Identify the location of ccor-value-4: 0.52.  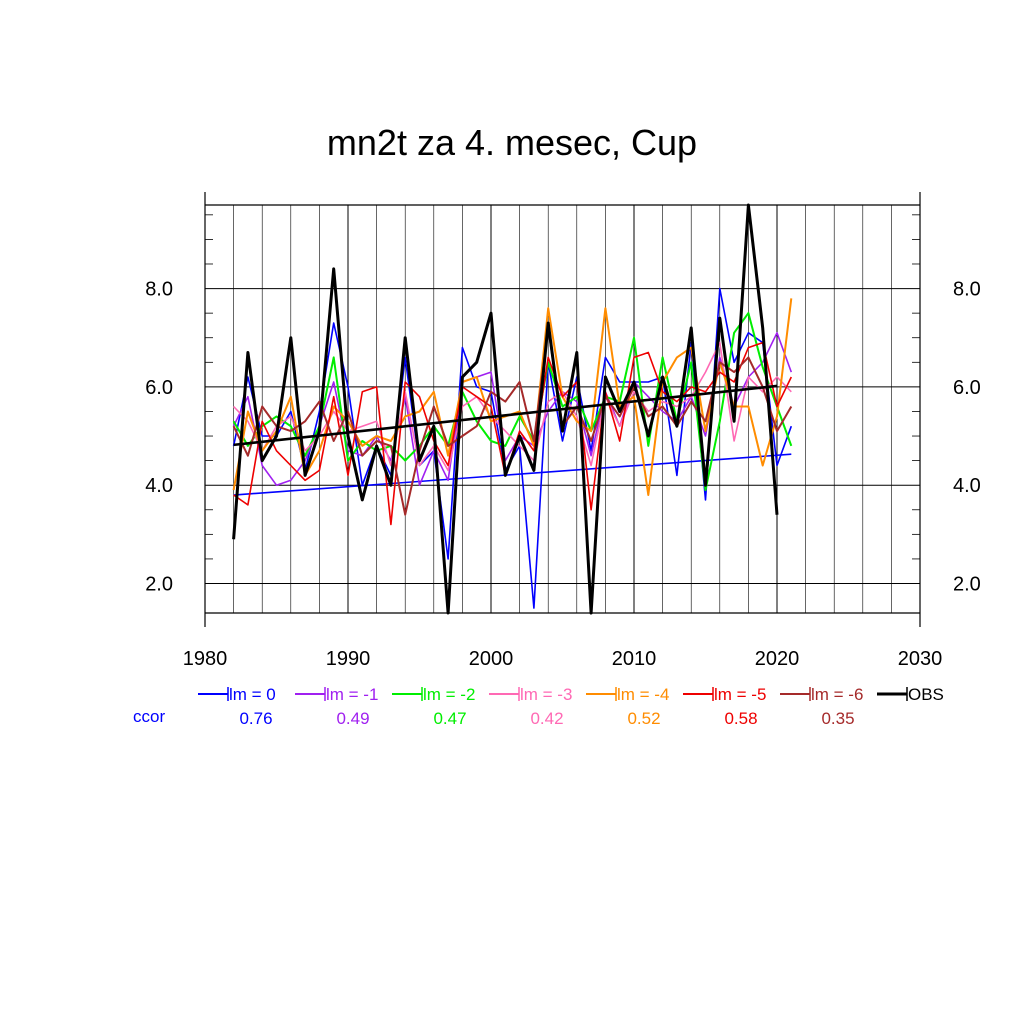
(643, 718).